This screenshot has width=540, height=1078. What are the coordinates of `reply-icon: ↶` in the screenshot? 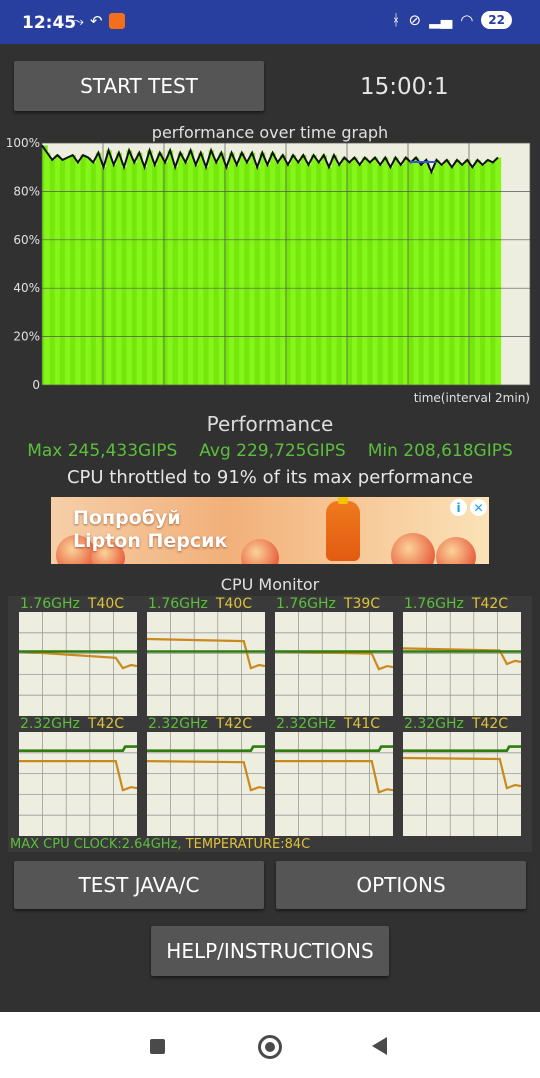 It's located at (96, 21).